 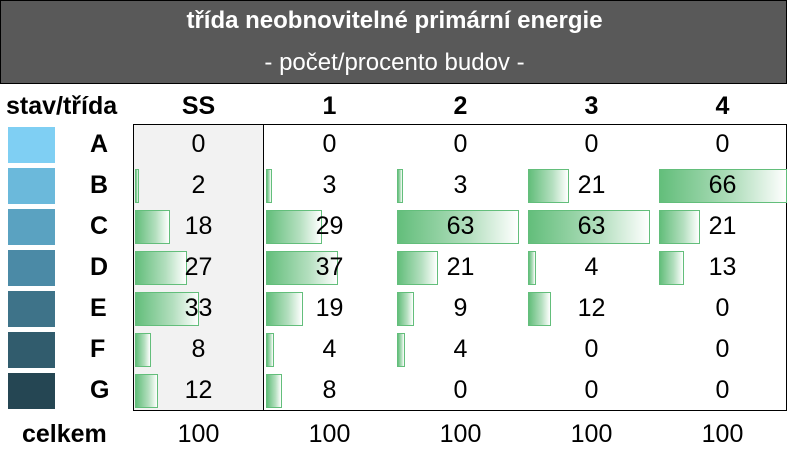 I want to click on class-swatch-c, so click(x=31, y=227).